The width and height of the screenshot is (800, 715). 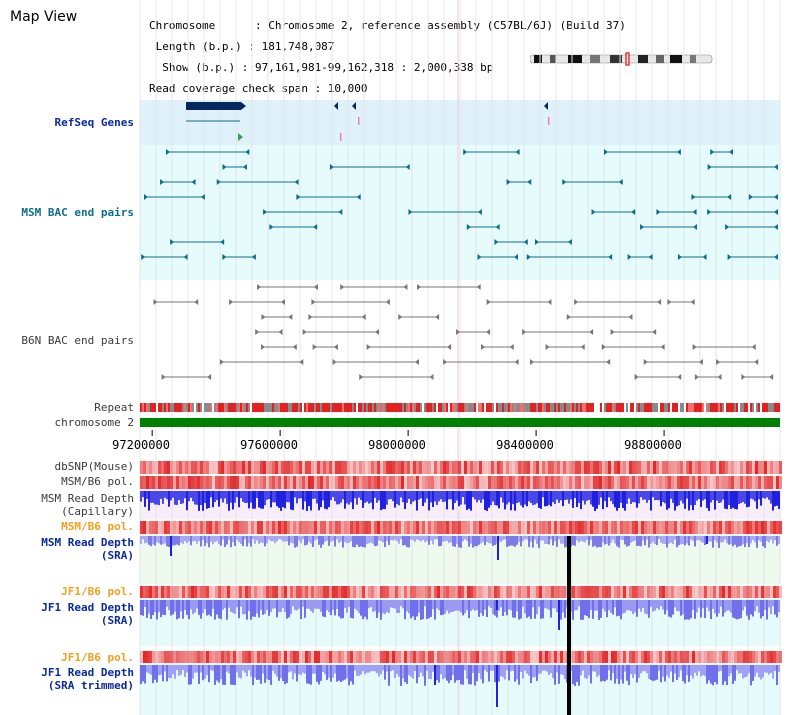 I want to click on msm-bac-end-pairs-track, so click(x=459, y=204).